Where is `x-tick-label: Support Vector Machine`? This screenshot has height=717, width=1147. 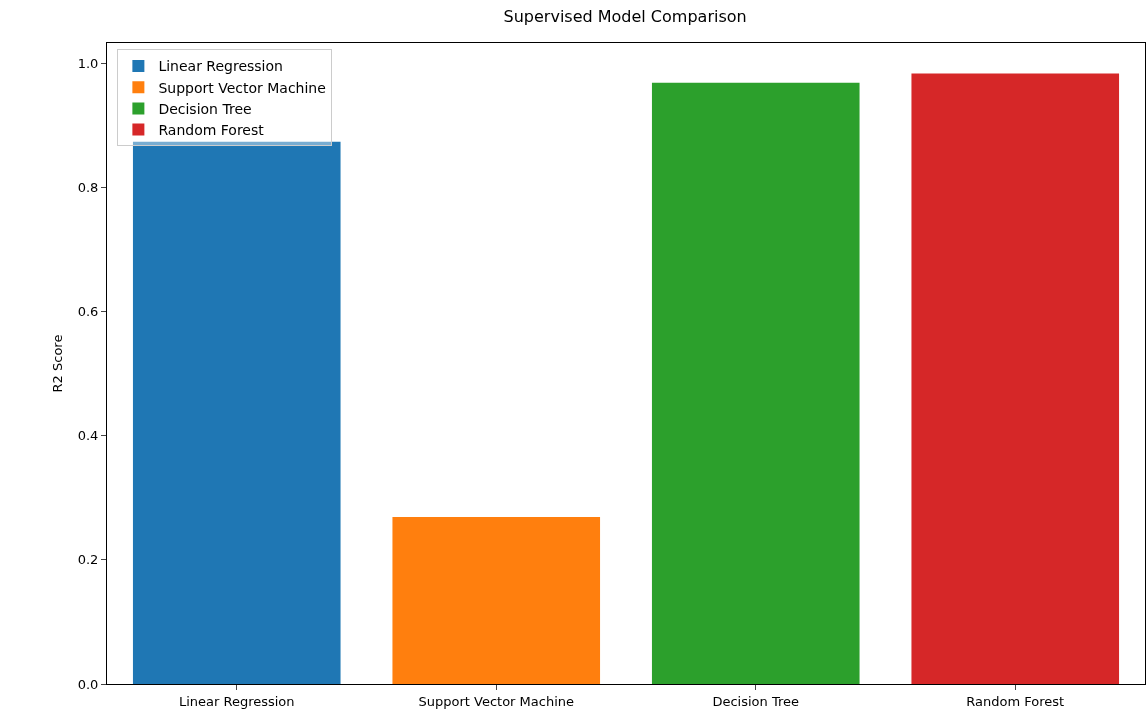
x-tick-label: Support Vector Machine is located at coordinates (496, 701).